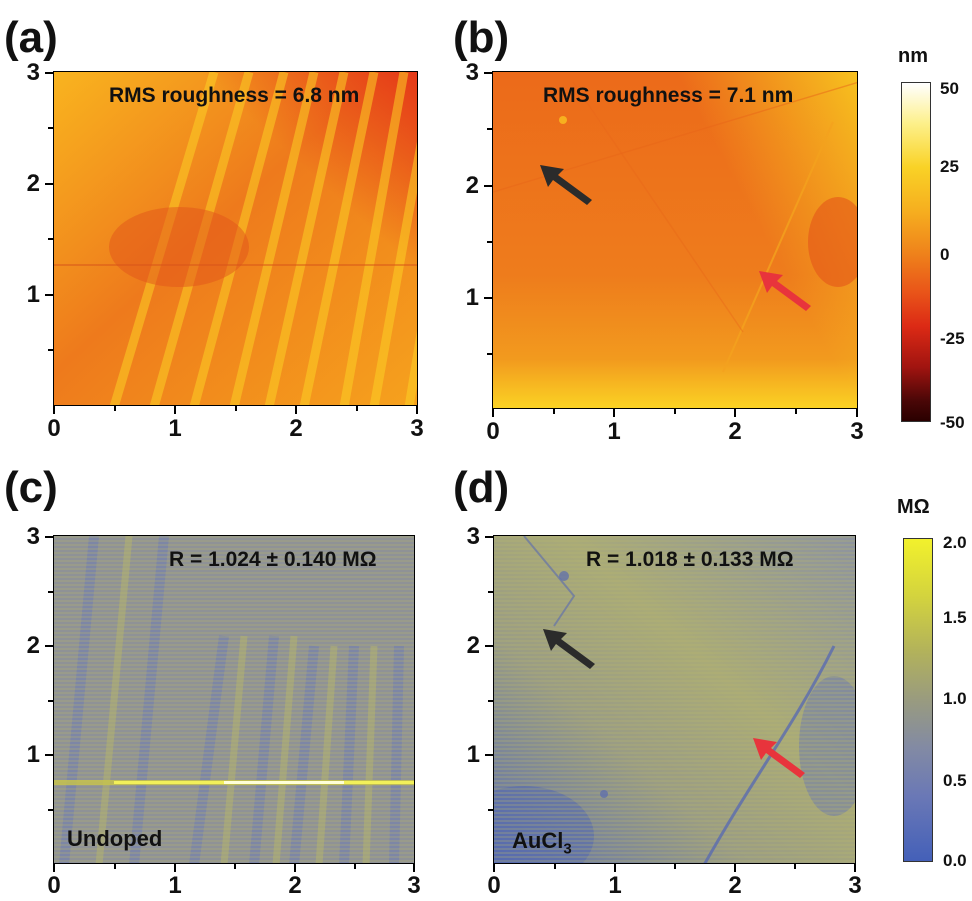 This screenshot has width=972, height=901. I want to click on height-map-a: RMS roughness = 6.8 nm, so click(235, 238).